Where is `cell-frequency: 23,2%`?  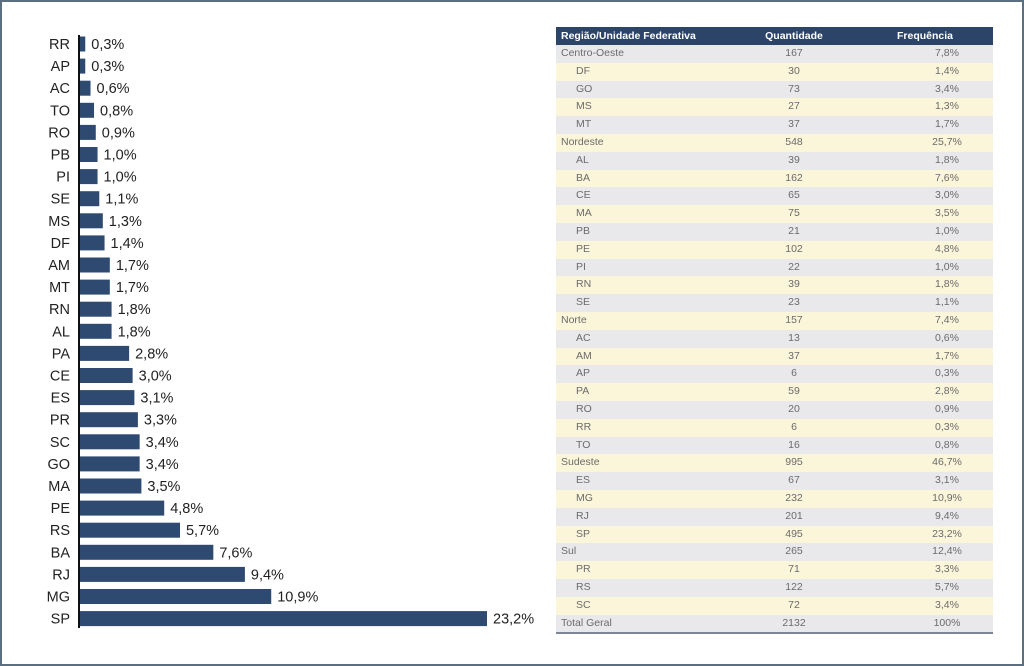
cell-frequency: 23,2% is located at coordinates (925, 534).